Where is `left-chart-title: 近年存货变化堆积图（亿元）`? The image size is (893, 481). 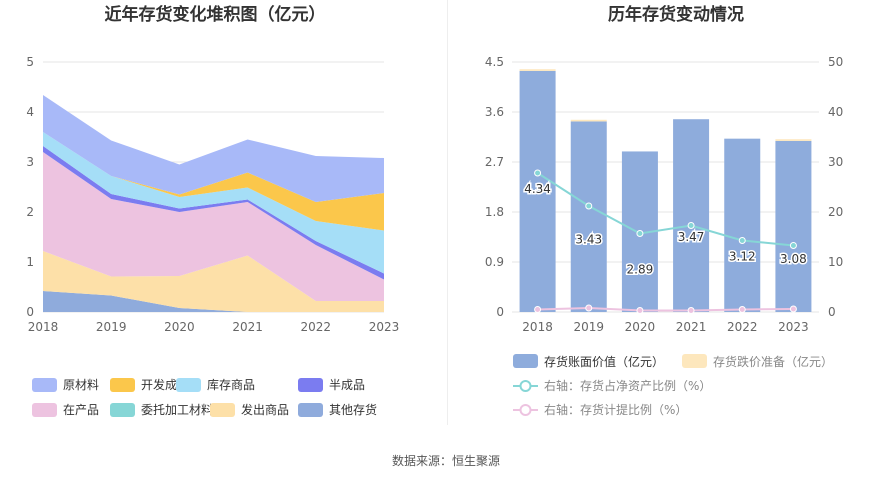 left-chart-title: 近年存货变化堆积图（亿元） is located at coordinates (215, 14).